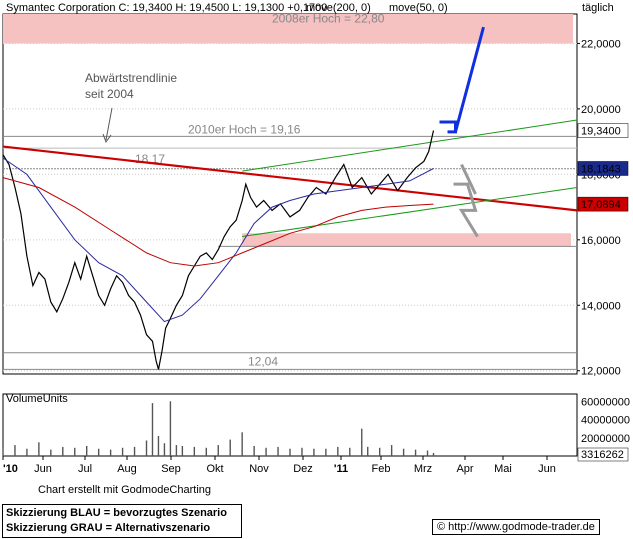  What do you see at coordinates (116, 513) in the screenshot?
I see `legend-blue: Skizzierung BLAU = bevorzugtes Szenario` at bounding box center [116, 513].